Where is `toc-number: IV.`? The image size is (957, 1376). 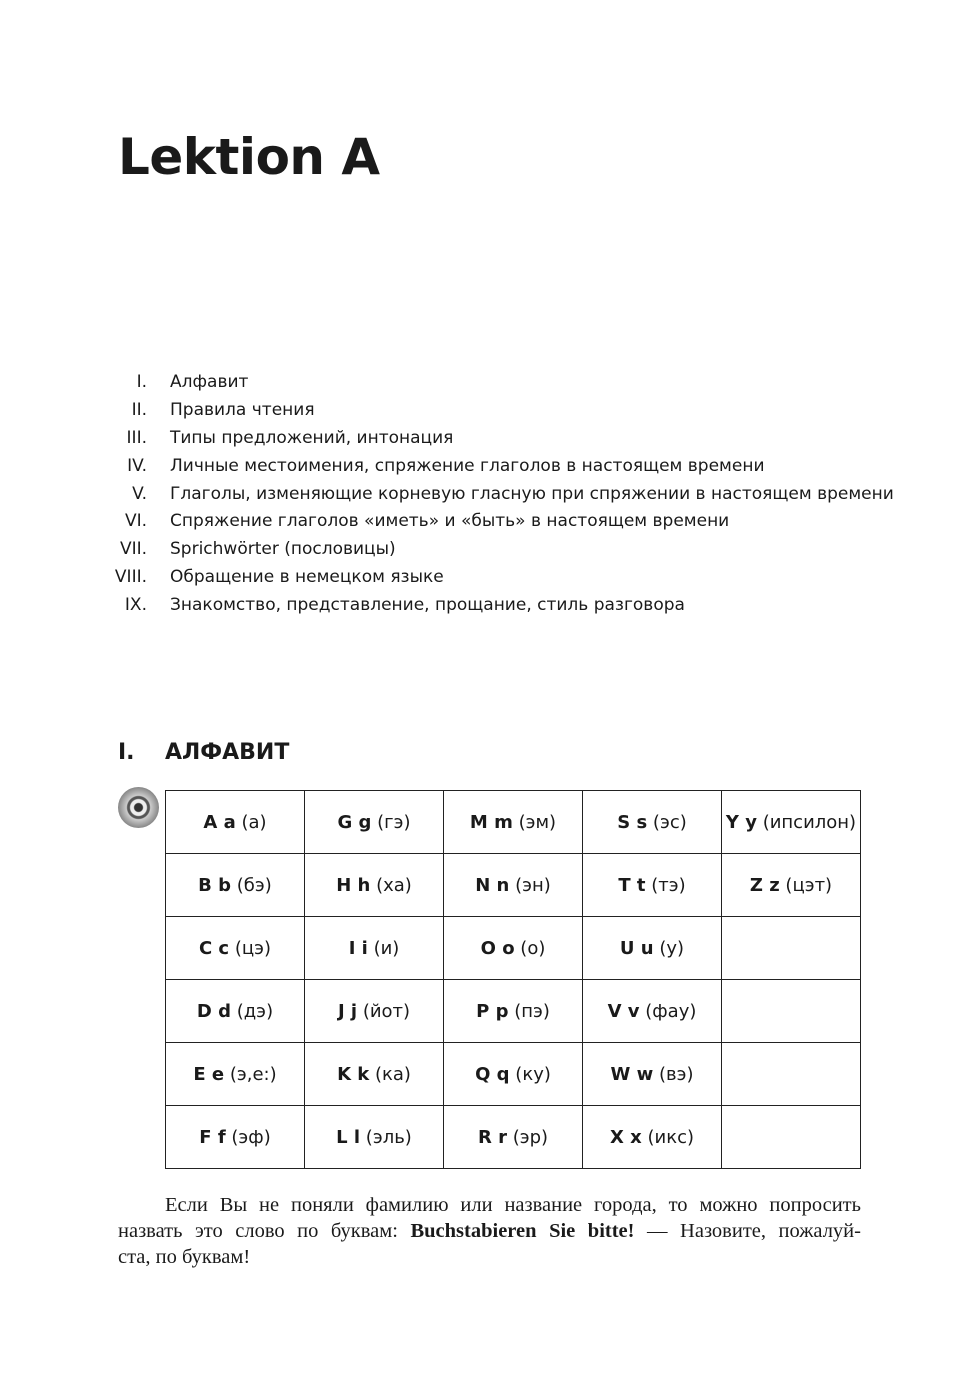
toc-number: IV. is located at coordinates (137, 465).